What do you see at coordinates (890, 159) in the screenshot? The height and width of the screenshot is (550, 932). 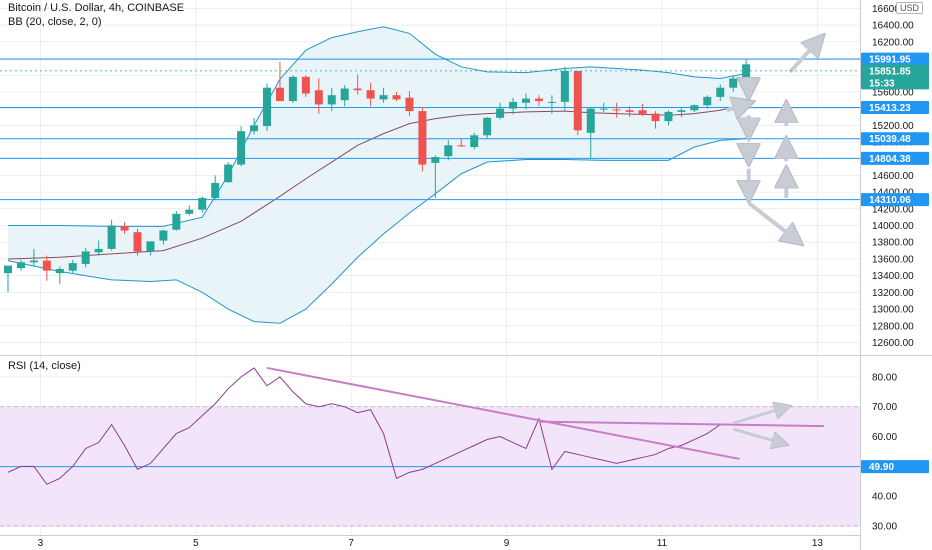 I see `svg-text: 14804.38` at bounding box center [890, 159].